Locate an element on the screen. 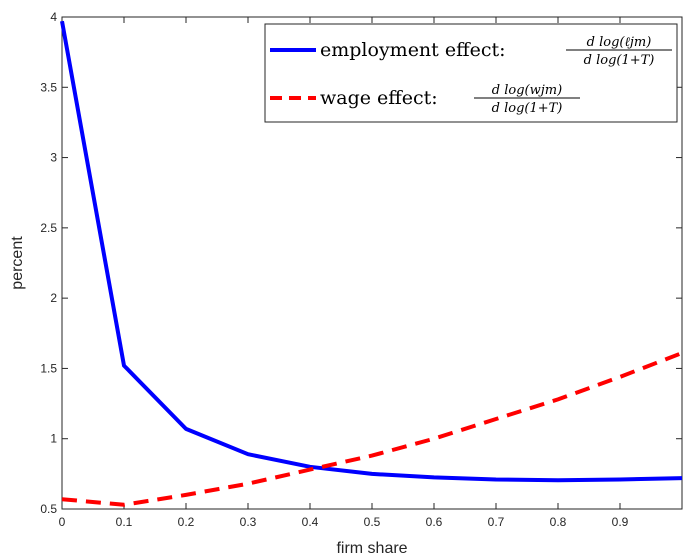 The image size is (683, 557). x-tick-label: 0.9 is located at coordinates (620, 522).